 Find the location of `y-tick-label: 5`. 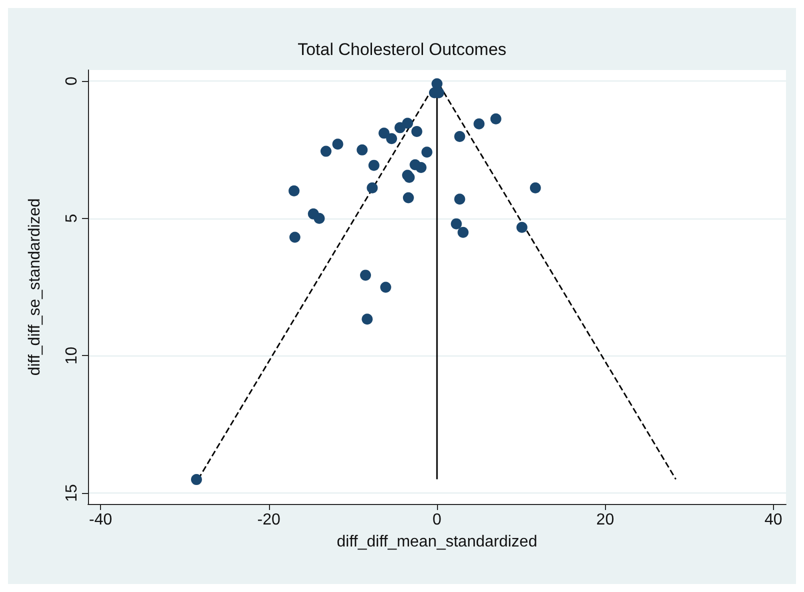

y-tick-label: 5 is located at coordinates (72, 218).